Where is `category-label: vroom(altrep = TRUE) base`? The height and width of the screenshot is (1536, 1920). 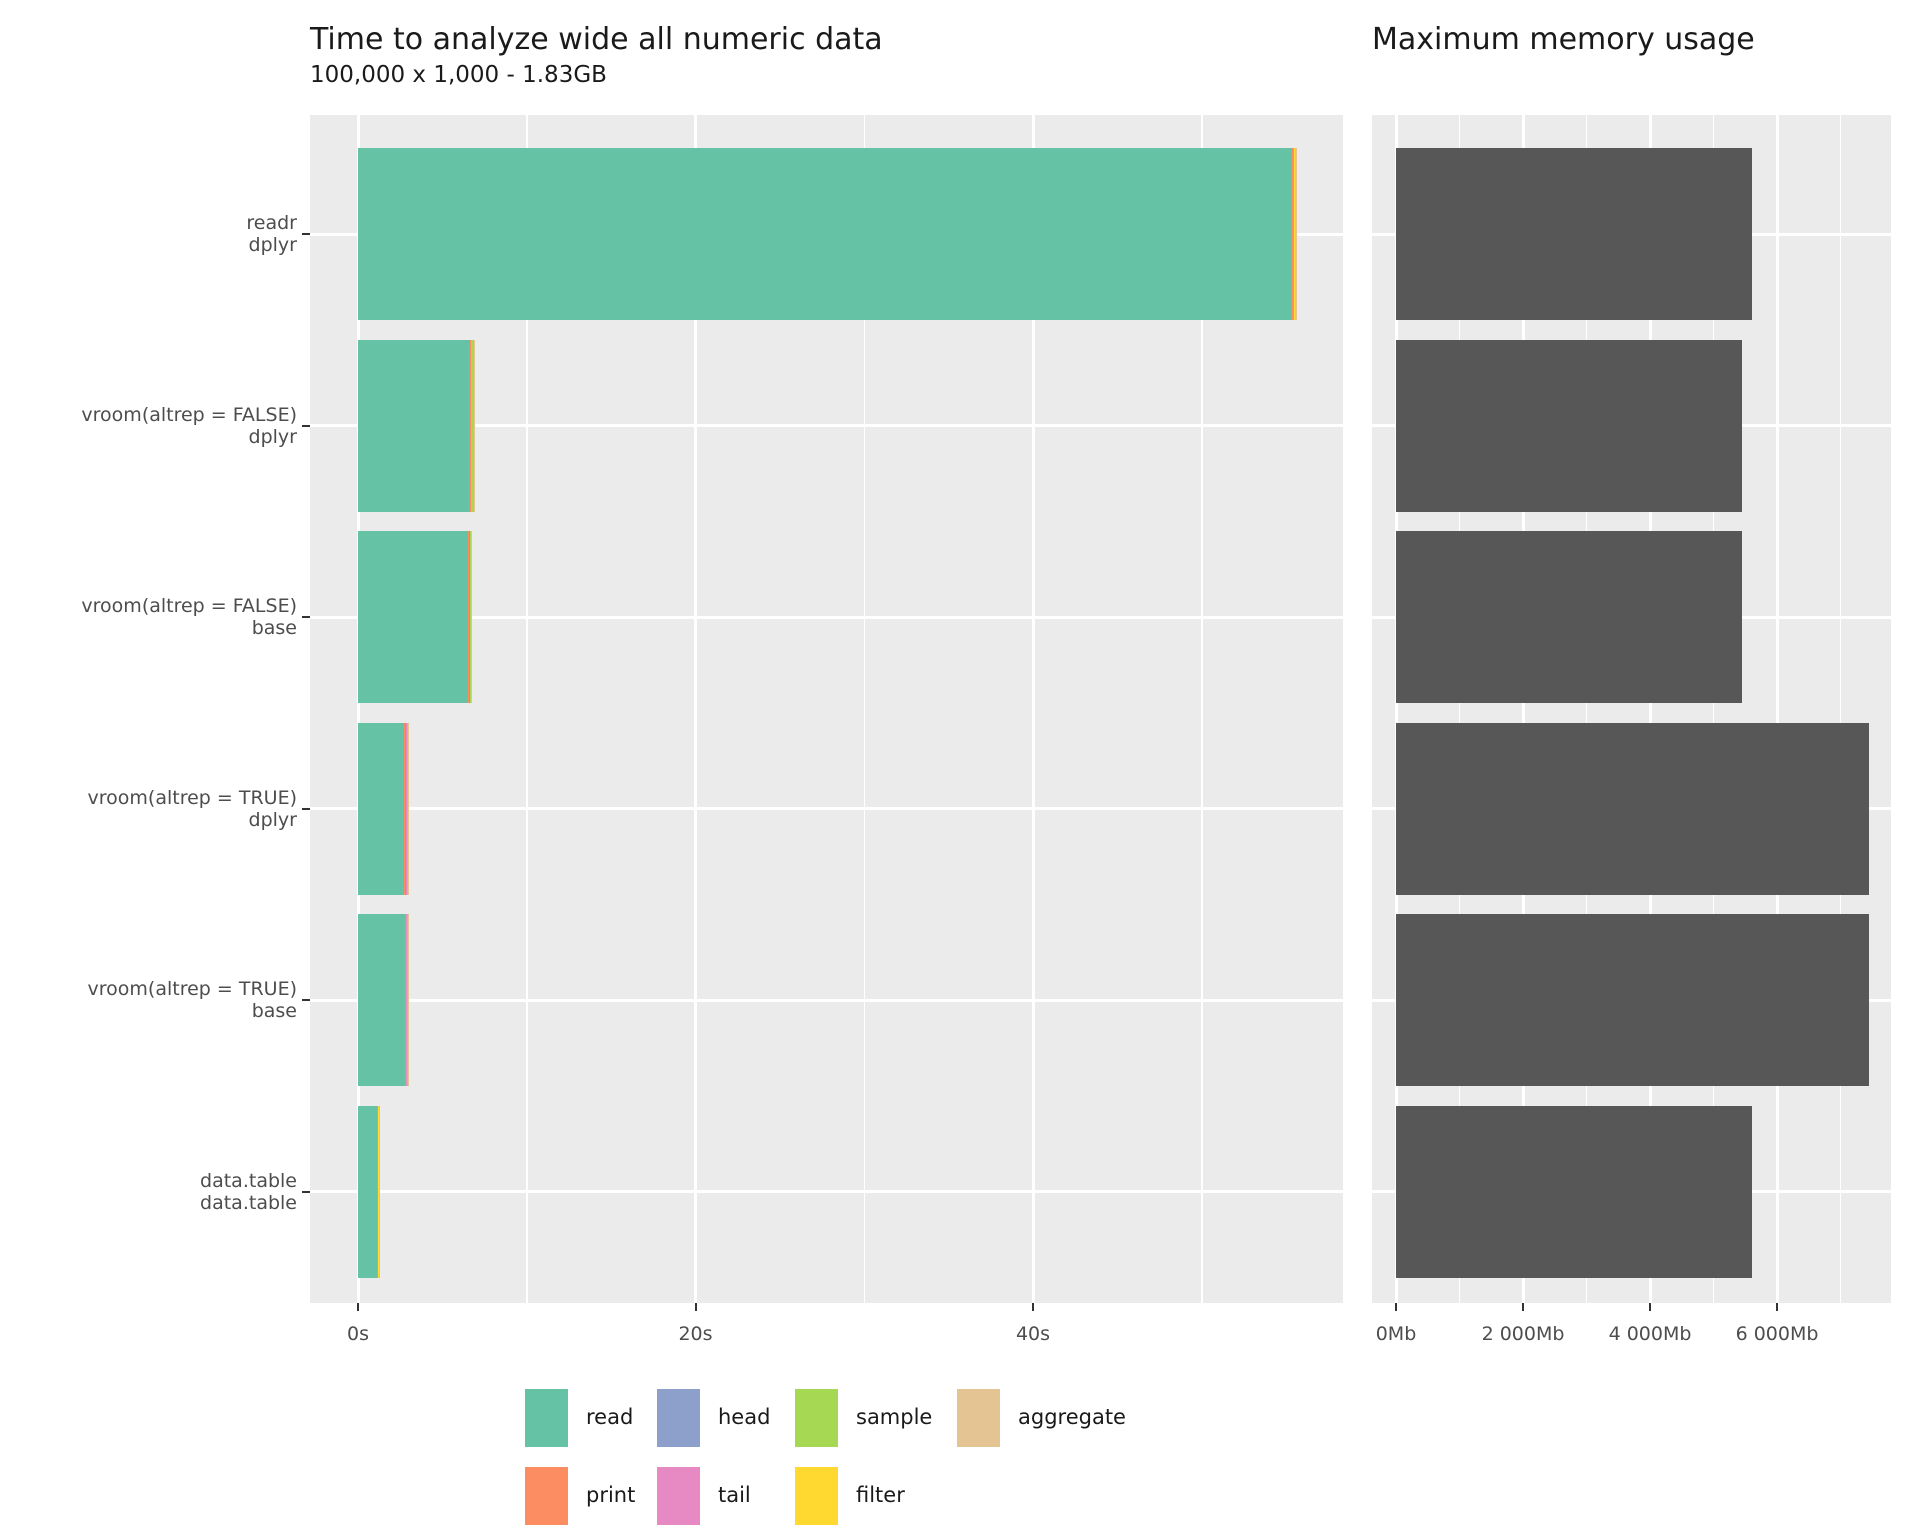
category-label: vroom(altrep = TRUE) base is located at coordinates (157, 1000).